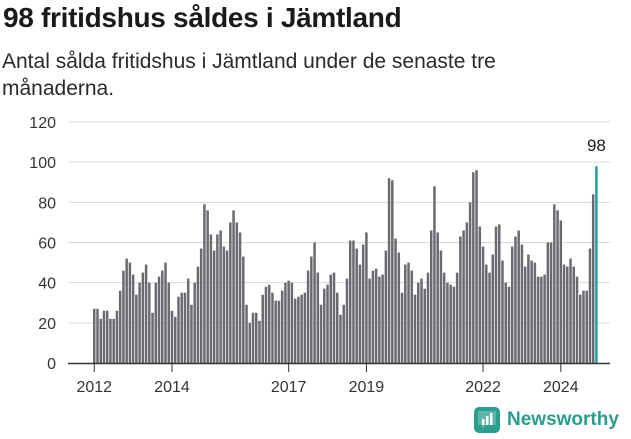 This screenshot has width=631, height=439. What do you see at coordinates (47, 244) in the screenshot?
I see `y-tick-label: 60` at bounding box center [47, 244].